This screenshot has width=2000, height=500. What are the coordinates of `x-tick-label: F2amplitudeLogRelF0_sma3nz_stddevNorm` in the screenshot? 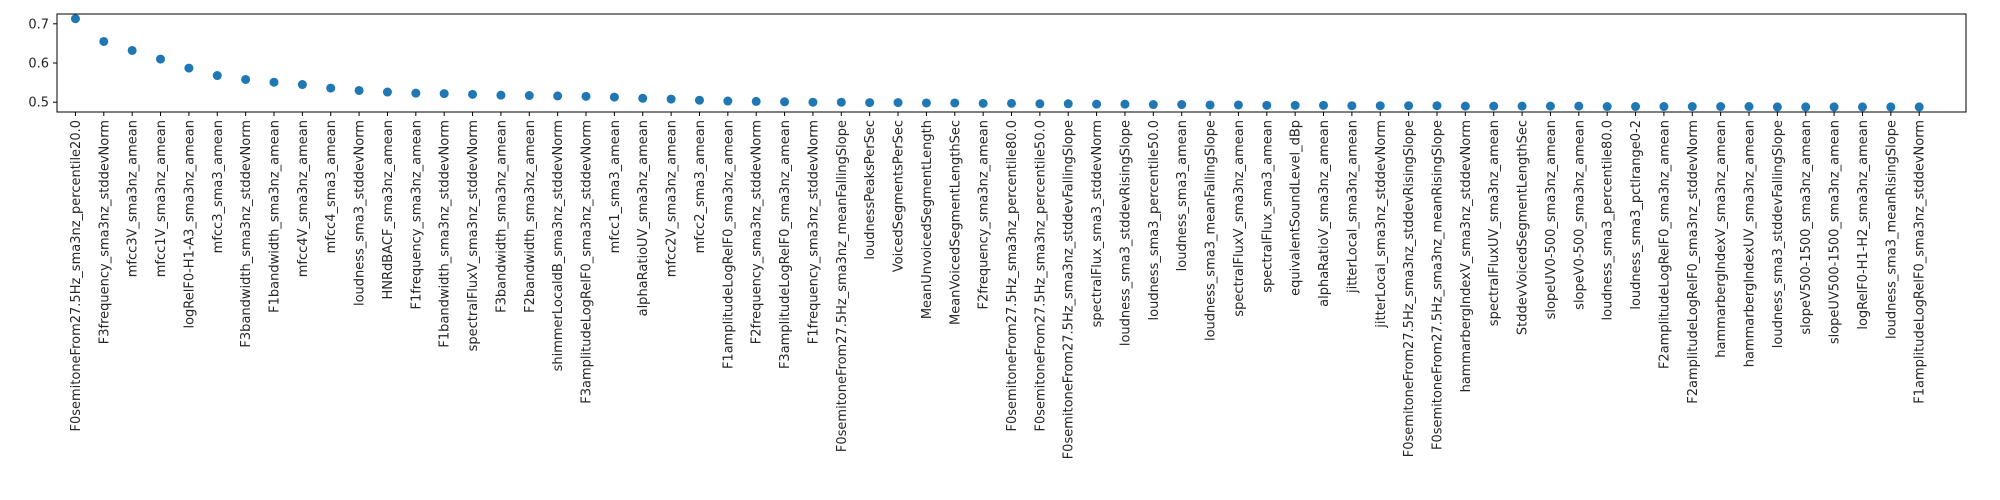 It's located at (1693, 262).